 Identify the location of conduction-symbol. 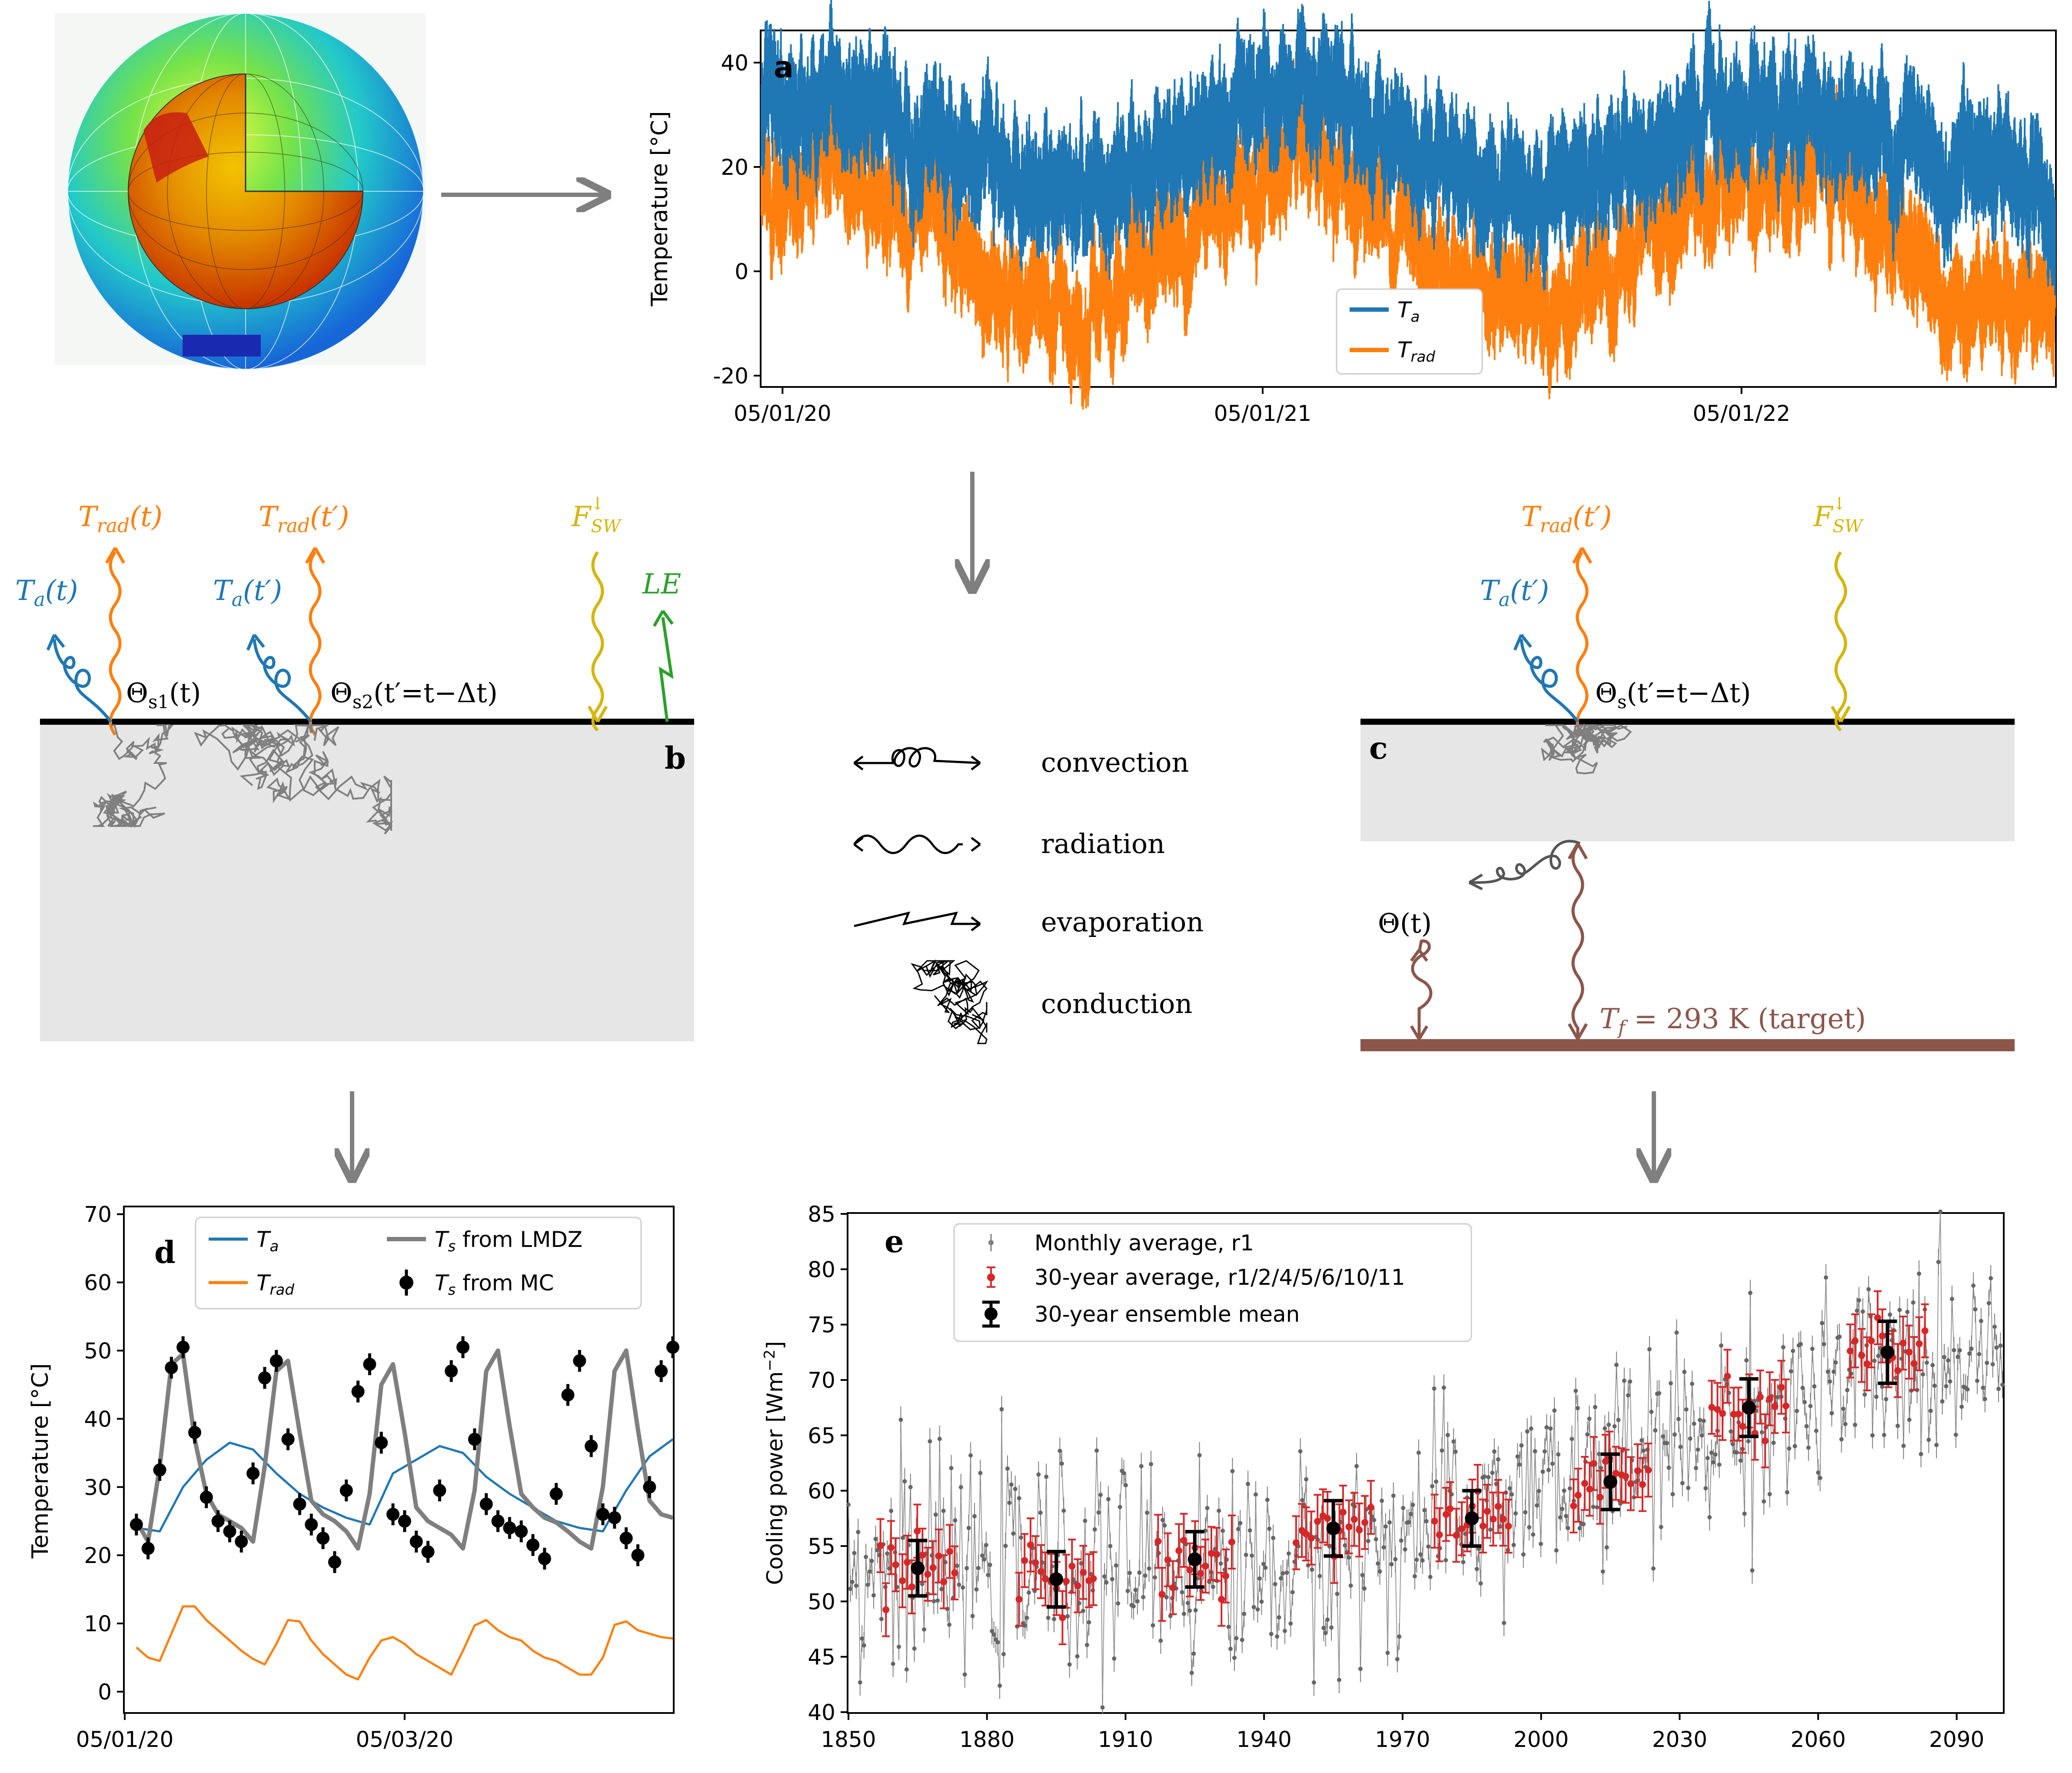
(950, 1002).